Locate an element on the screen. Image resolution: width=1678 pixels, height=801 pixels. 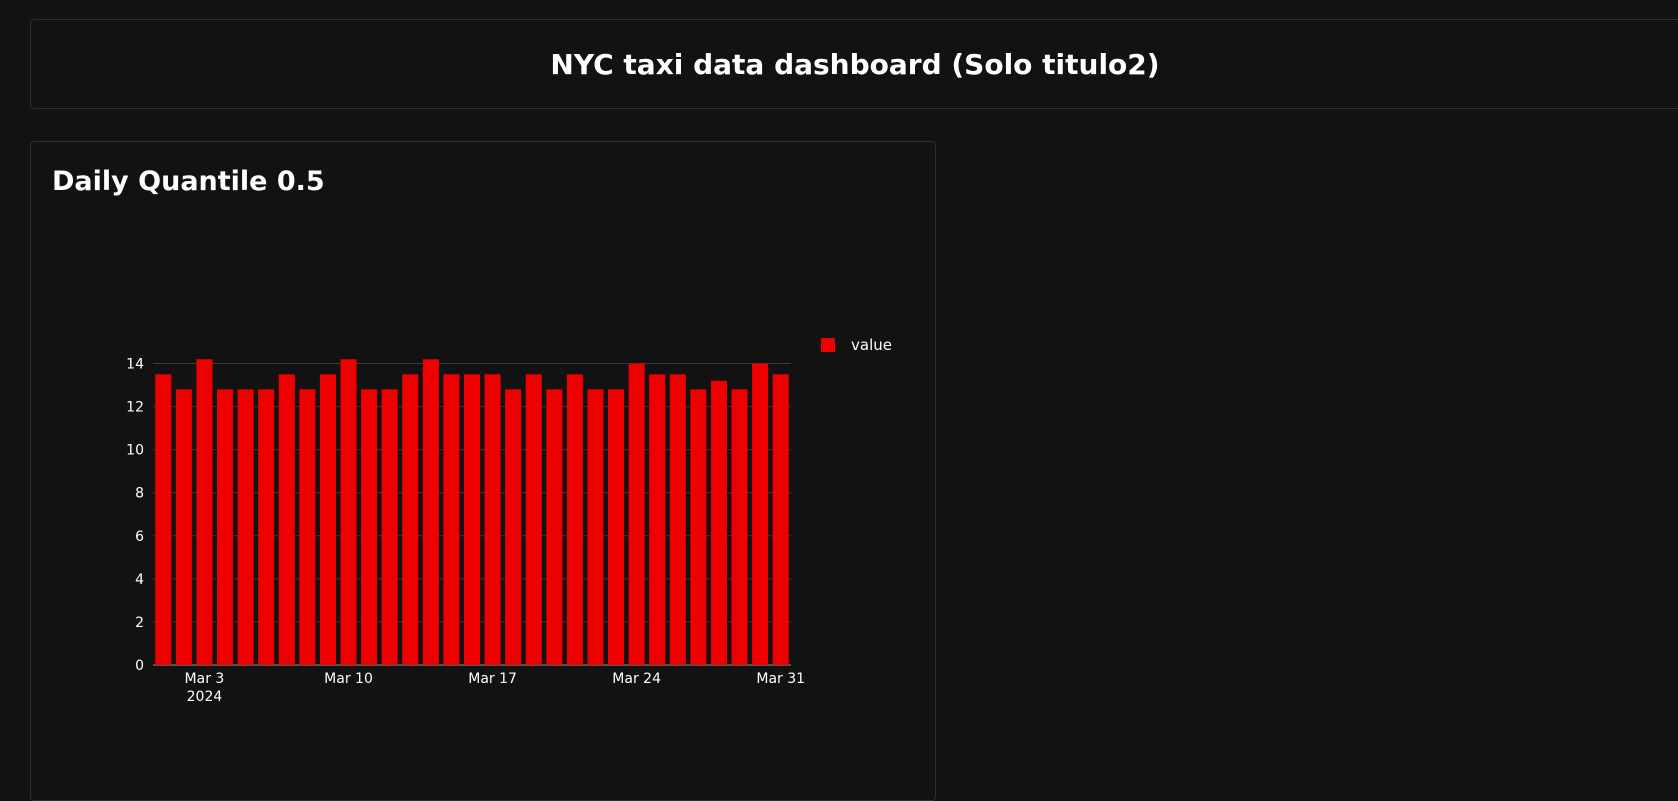
header-card: NYC taxi data dashboard (Solo titulo2) is located at coordinates (854, 64).